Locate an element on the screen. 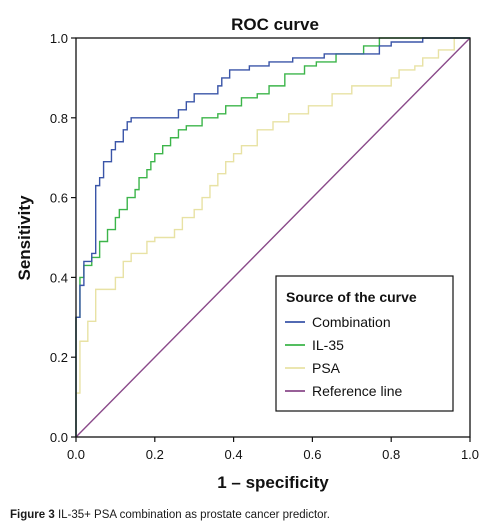  legend-box is located at coordinates (364, 343).